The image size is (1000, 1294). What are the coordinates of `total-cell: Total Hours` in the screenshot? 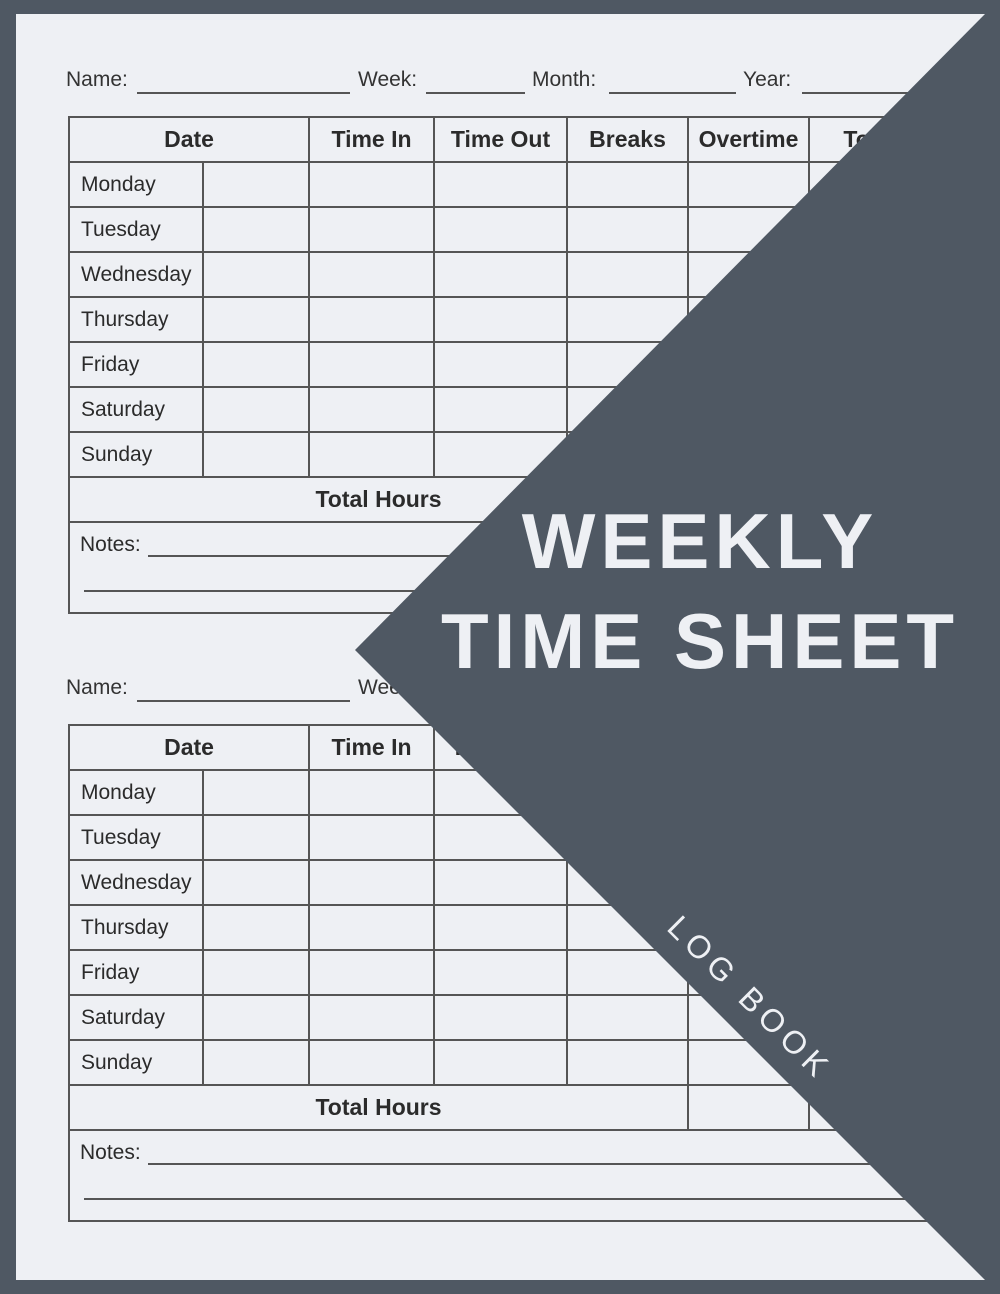 It's located at (378, 1107).